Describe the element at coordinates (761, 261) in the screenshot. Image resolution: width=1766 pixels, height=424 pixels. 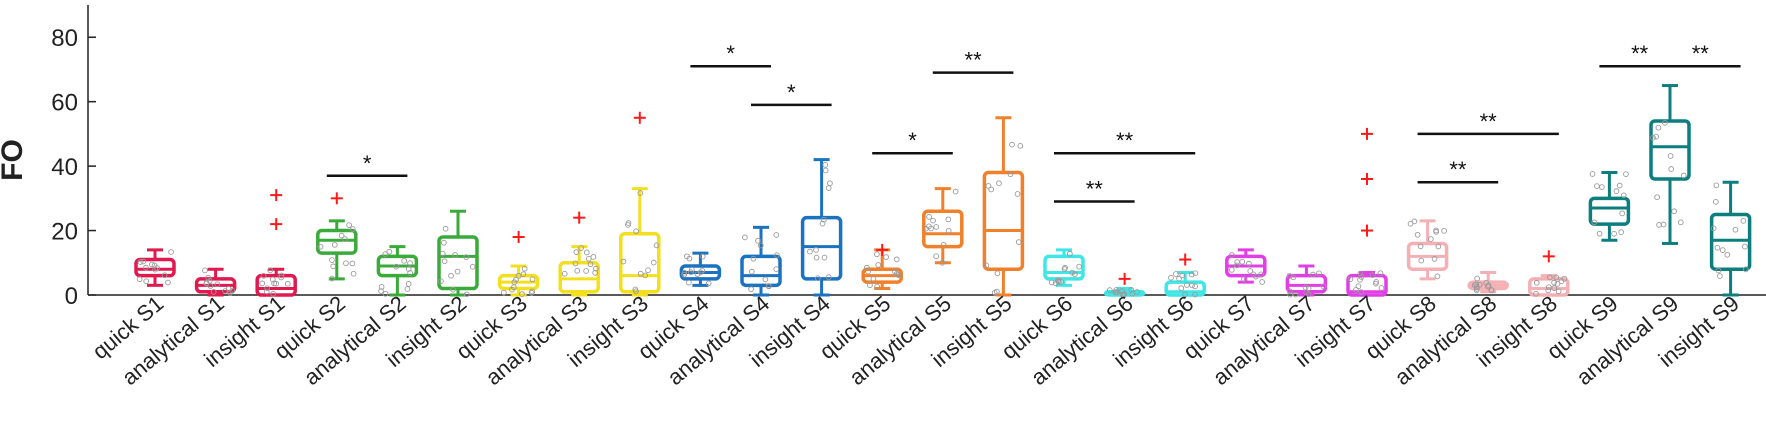
I see `box-analytical-s4` at that location.